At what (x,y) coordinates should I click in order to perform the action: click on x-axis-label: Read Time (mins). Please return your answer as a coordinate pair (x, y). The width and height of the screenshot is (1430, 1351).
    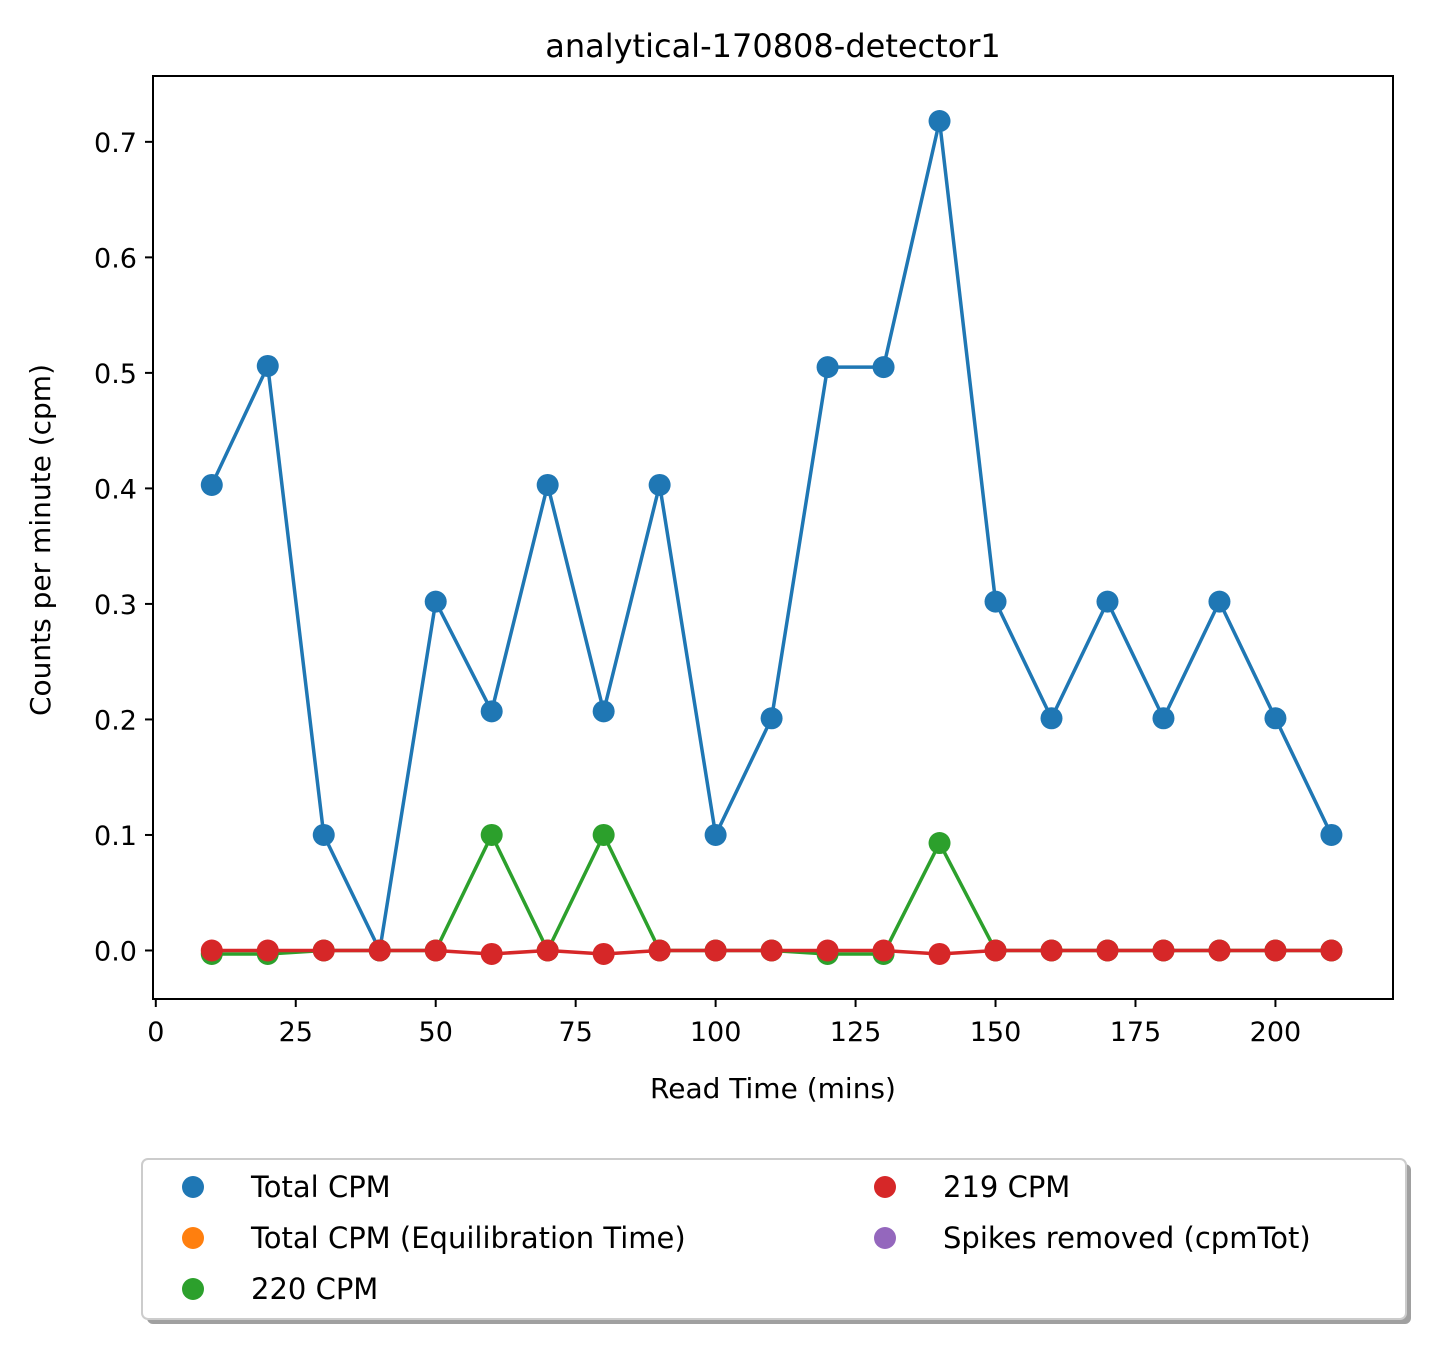
    Looking at the image, I should click on (773, 1088).